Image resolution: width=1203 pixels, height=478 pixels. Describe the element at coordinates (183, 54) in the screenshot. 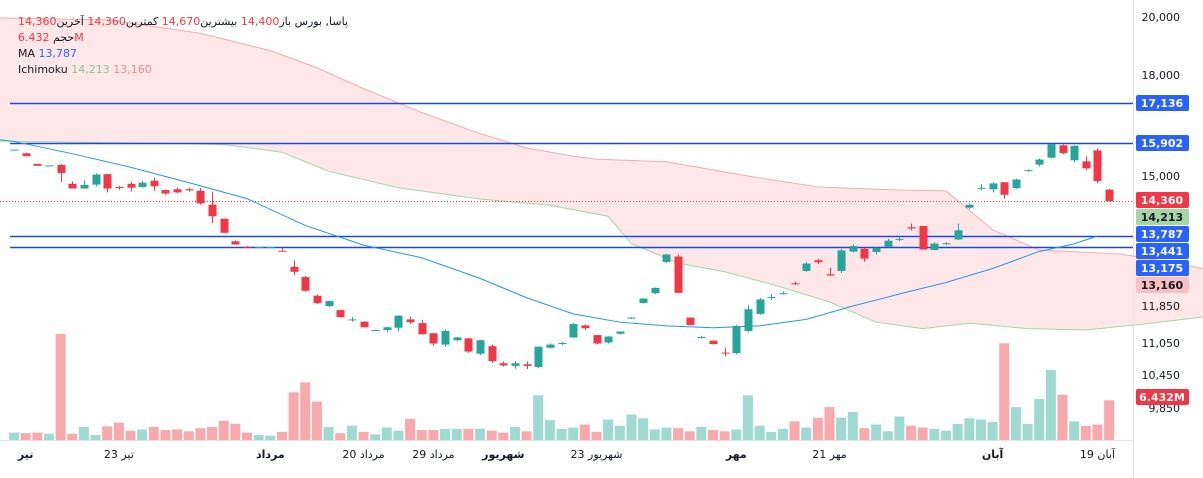

I see `ma-row: MA 13,787` at that location.